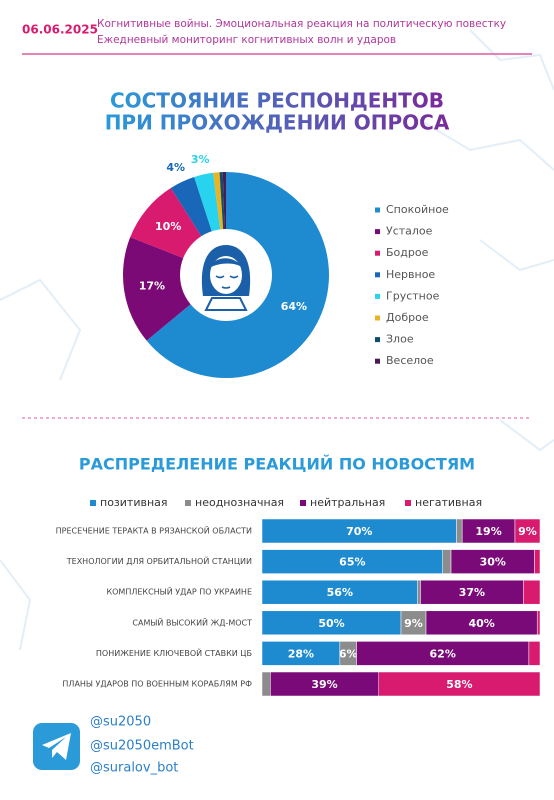  What do you see at coordinates (410, 274) in the screenshot?
I see `legend-label: Нервное` at bounding box center [410, 274].